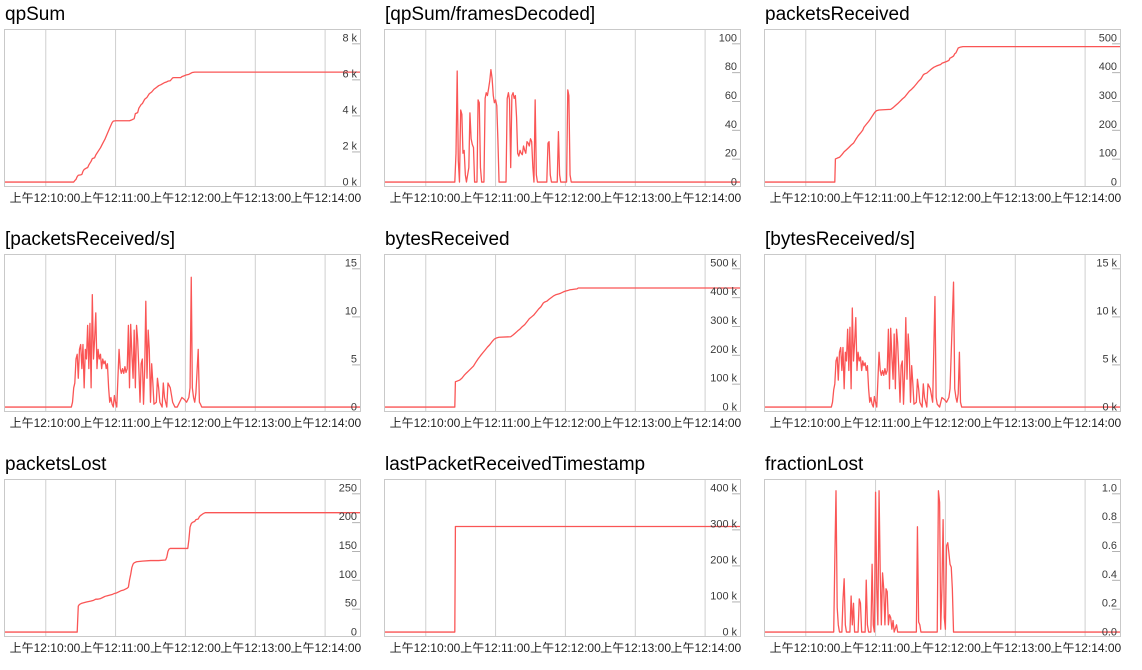 Image resolution: width=1142 pixels, height=670 pixels. What do you see at coordinates (354, 359) in the screenshot?
I see `svg-text: 5` at bounding box center [354, 359].